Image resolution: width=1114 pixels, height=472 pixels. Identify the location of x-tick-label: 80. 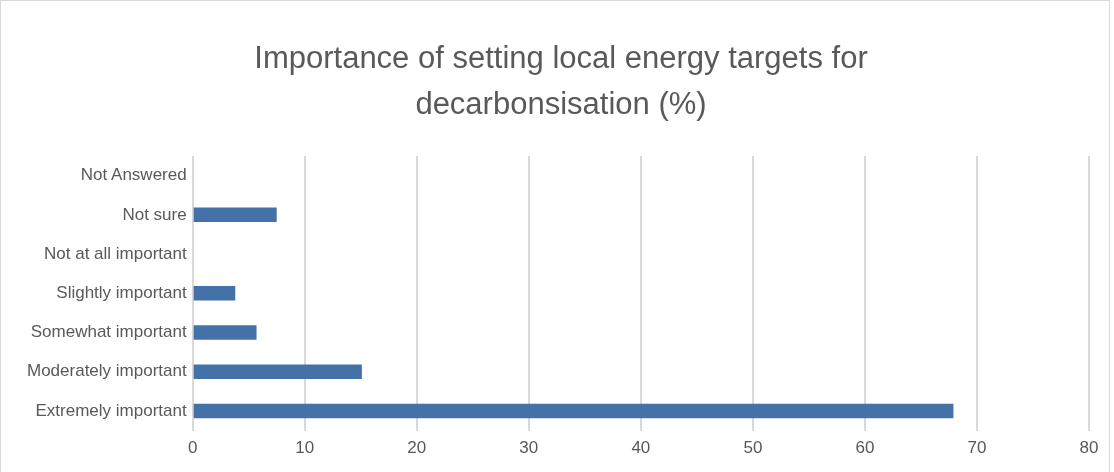
(1089, 448).